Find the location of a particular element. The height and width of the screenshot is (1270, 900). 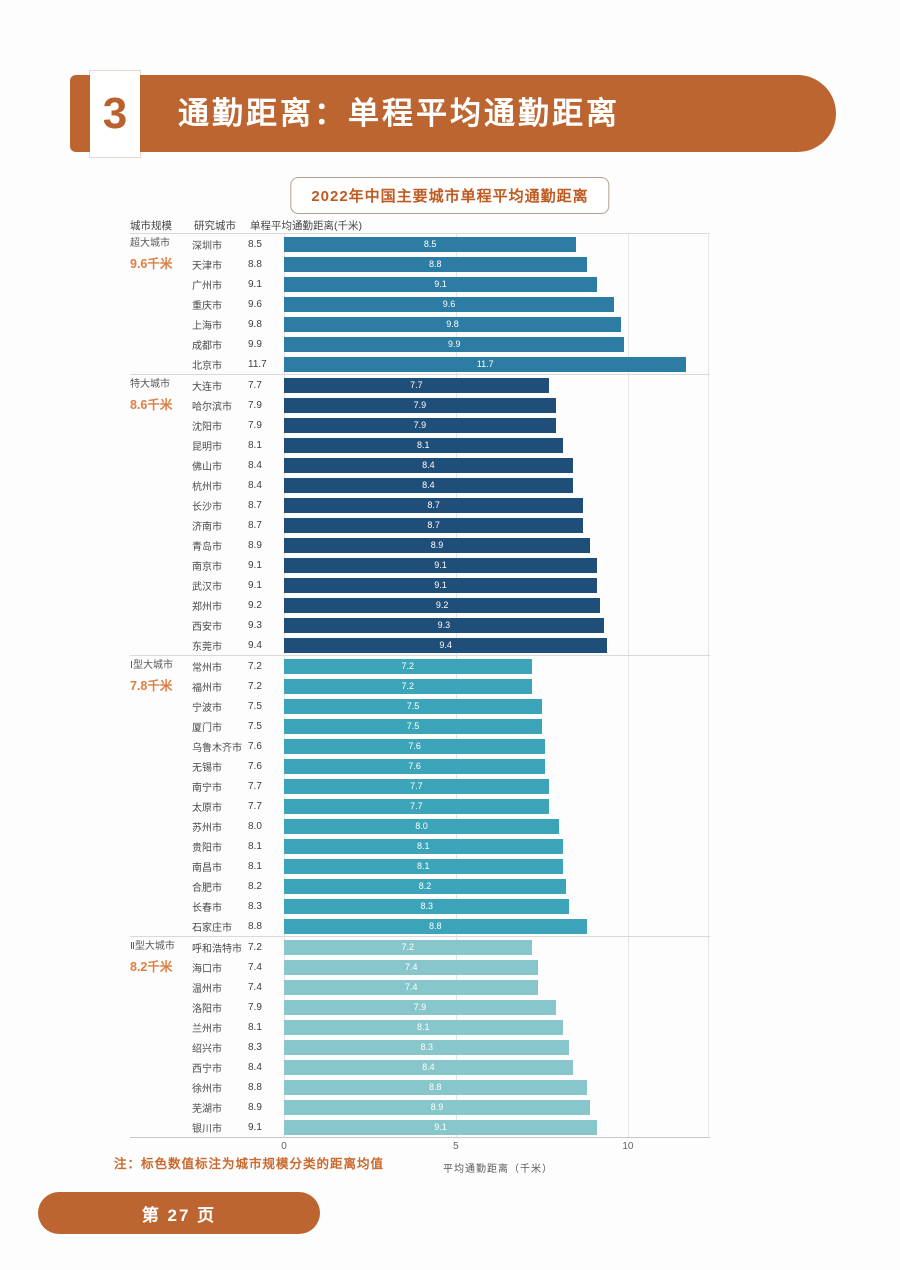

city-label: 重庆市 is located at coordinates (207, 306).